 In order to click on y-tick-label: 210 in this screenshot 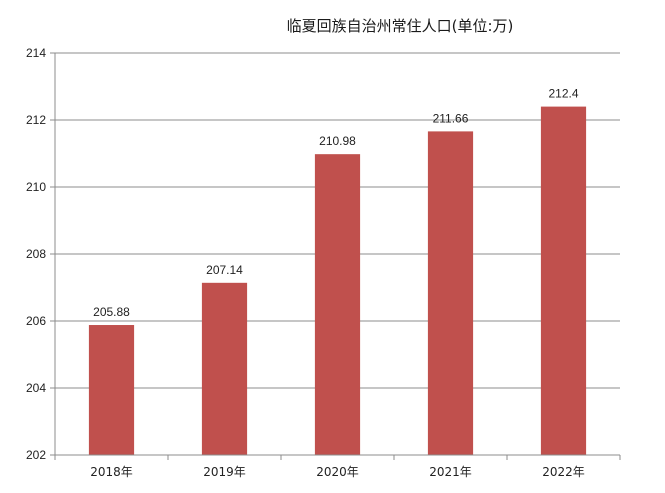, I will do `click(36, 187)`.